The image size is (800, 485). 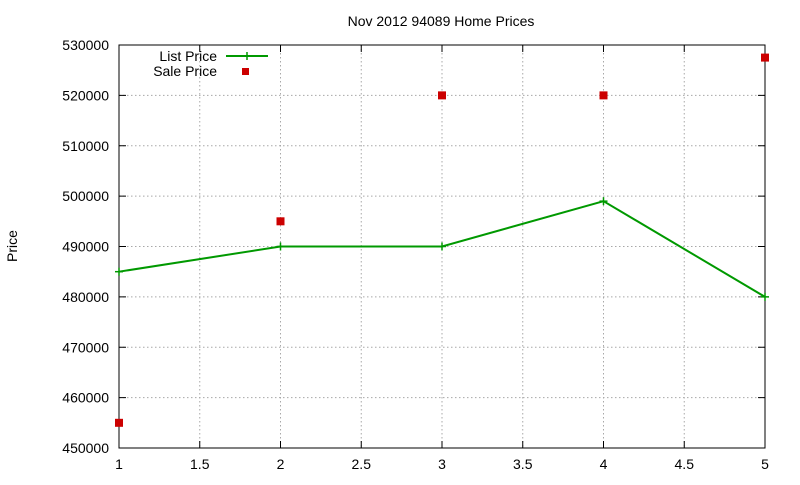 I want to click on legend-label-list-price: List Price, so click(x=188, y=56).